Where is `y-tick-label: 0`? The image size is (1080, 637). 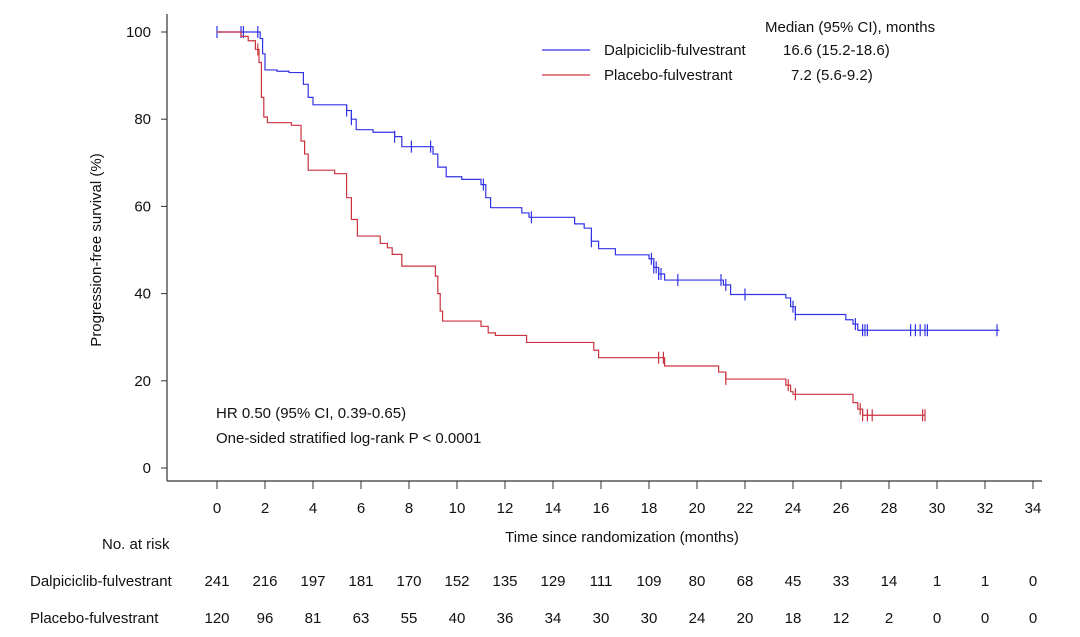 y-tick-label: 0 is located at coordinates (147, 468).